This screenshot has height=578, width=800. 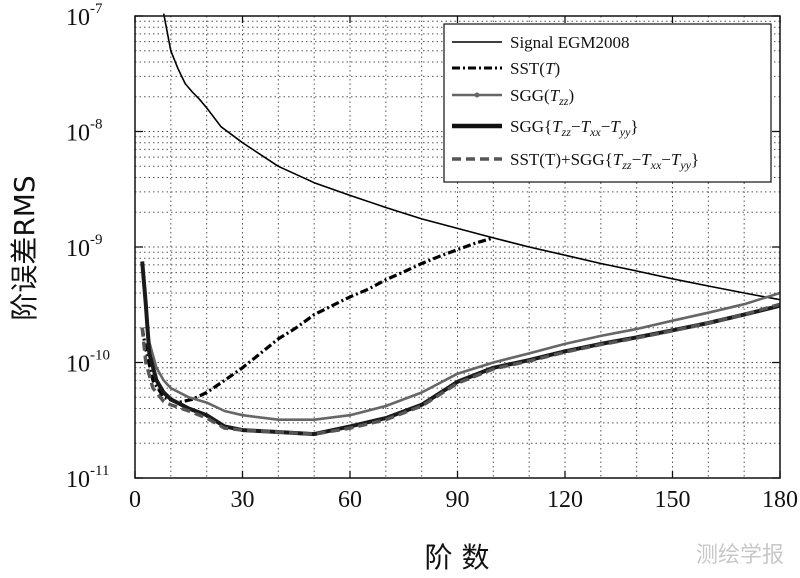 I want to click on x-tick-label: 150, so click(x=673, y=500).